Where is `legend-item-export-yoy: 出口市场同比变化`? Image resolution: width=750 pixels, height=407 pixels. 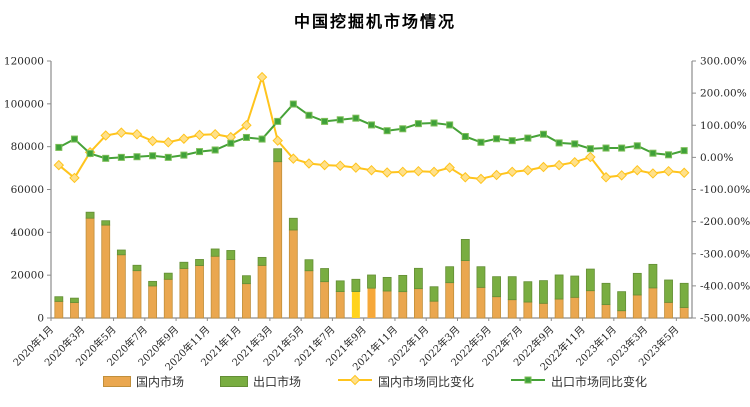
legend-item-export-yoy: 出口市场同比变化 is located at coordinates (578, 381).